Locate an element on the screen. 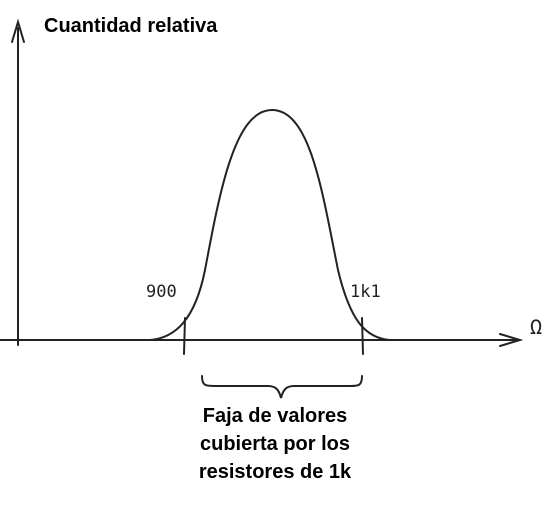 This screenshot has width=555, height=506. marker-label: 1k1 is located at coordinates (365, 292).